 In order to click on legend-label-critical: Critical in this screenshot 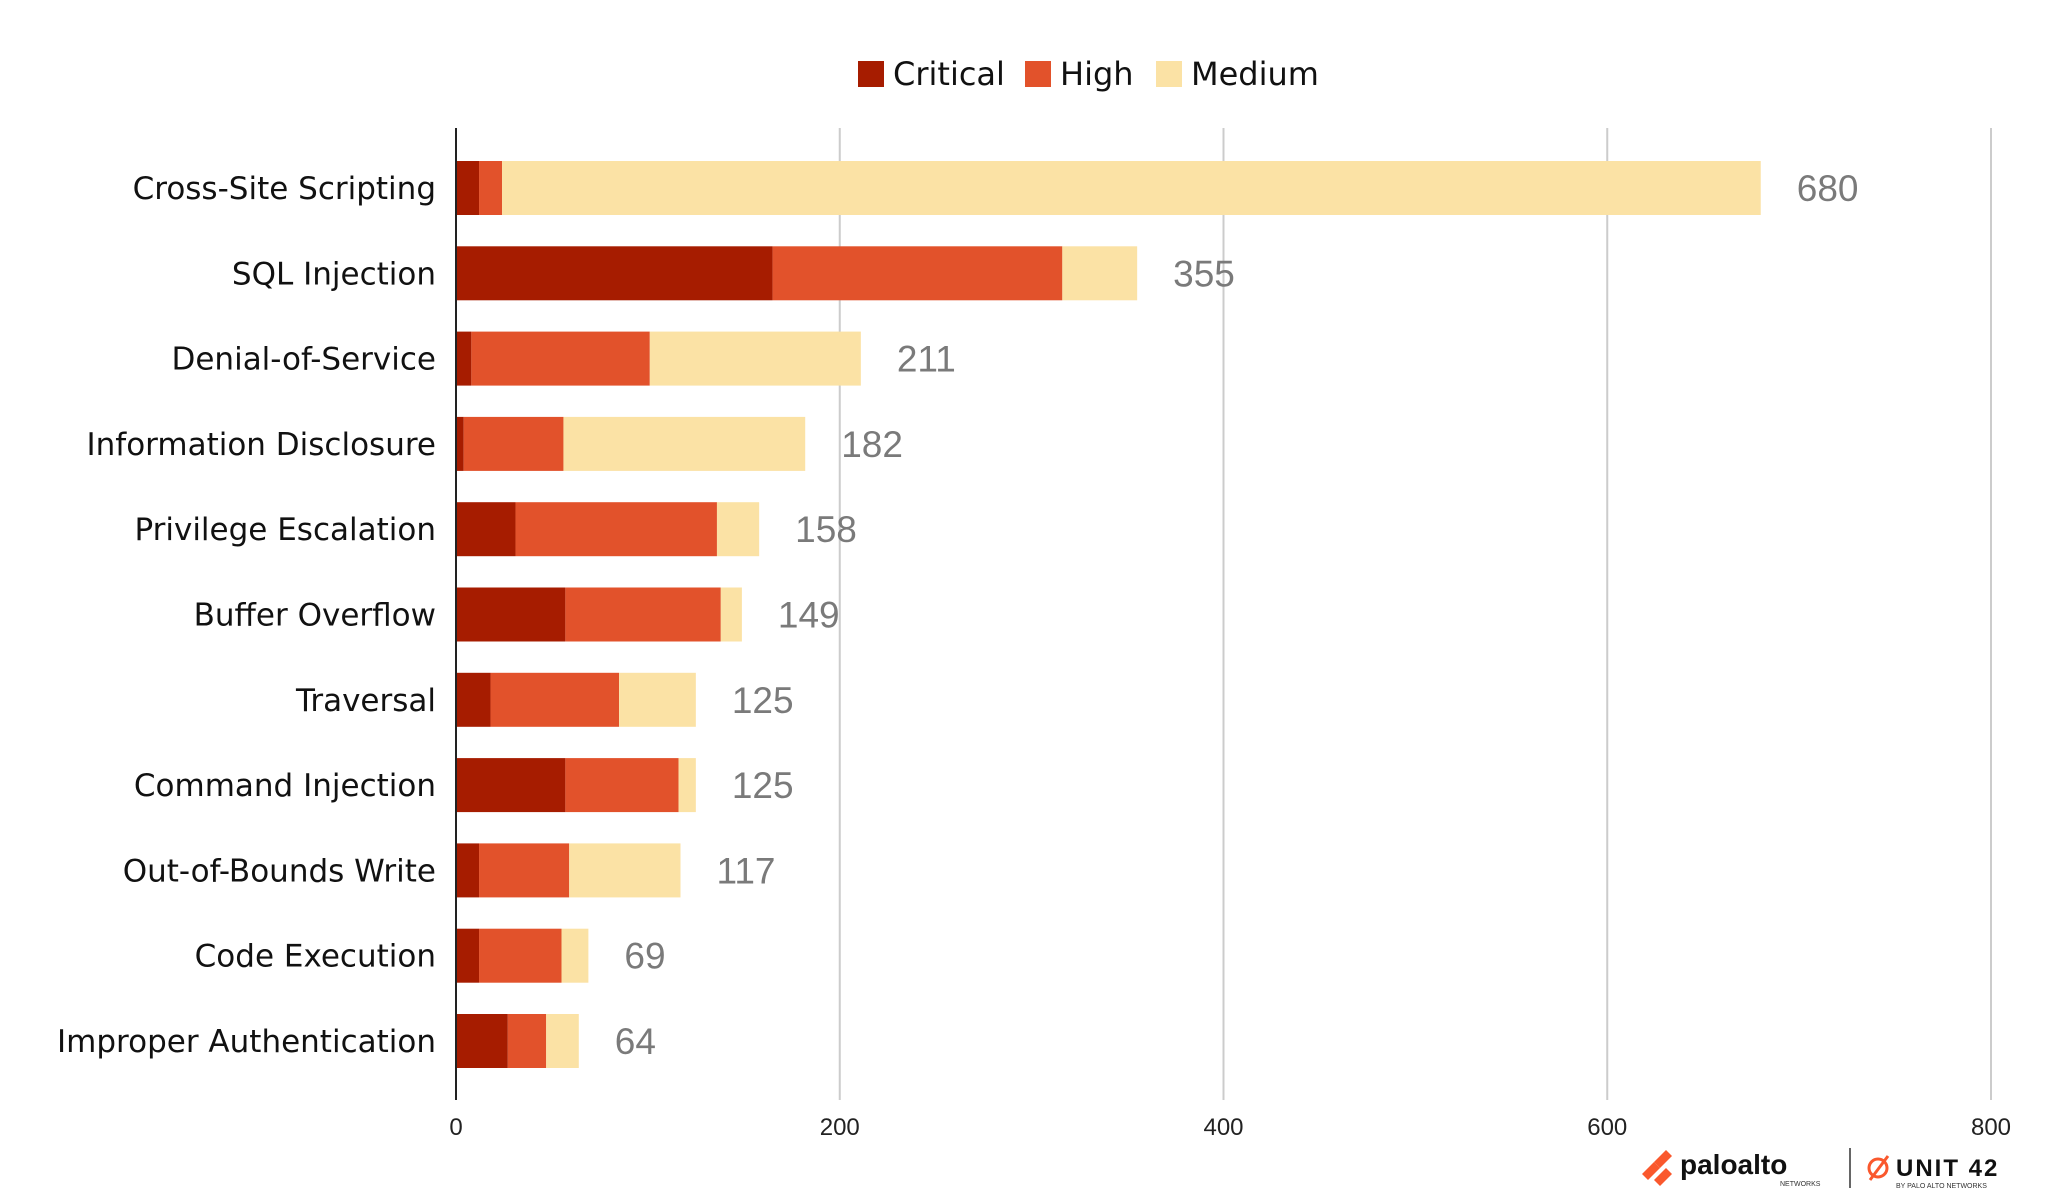, I will do `click(949, 74)`.